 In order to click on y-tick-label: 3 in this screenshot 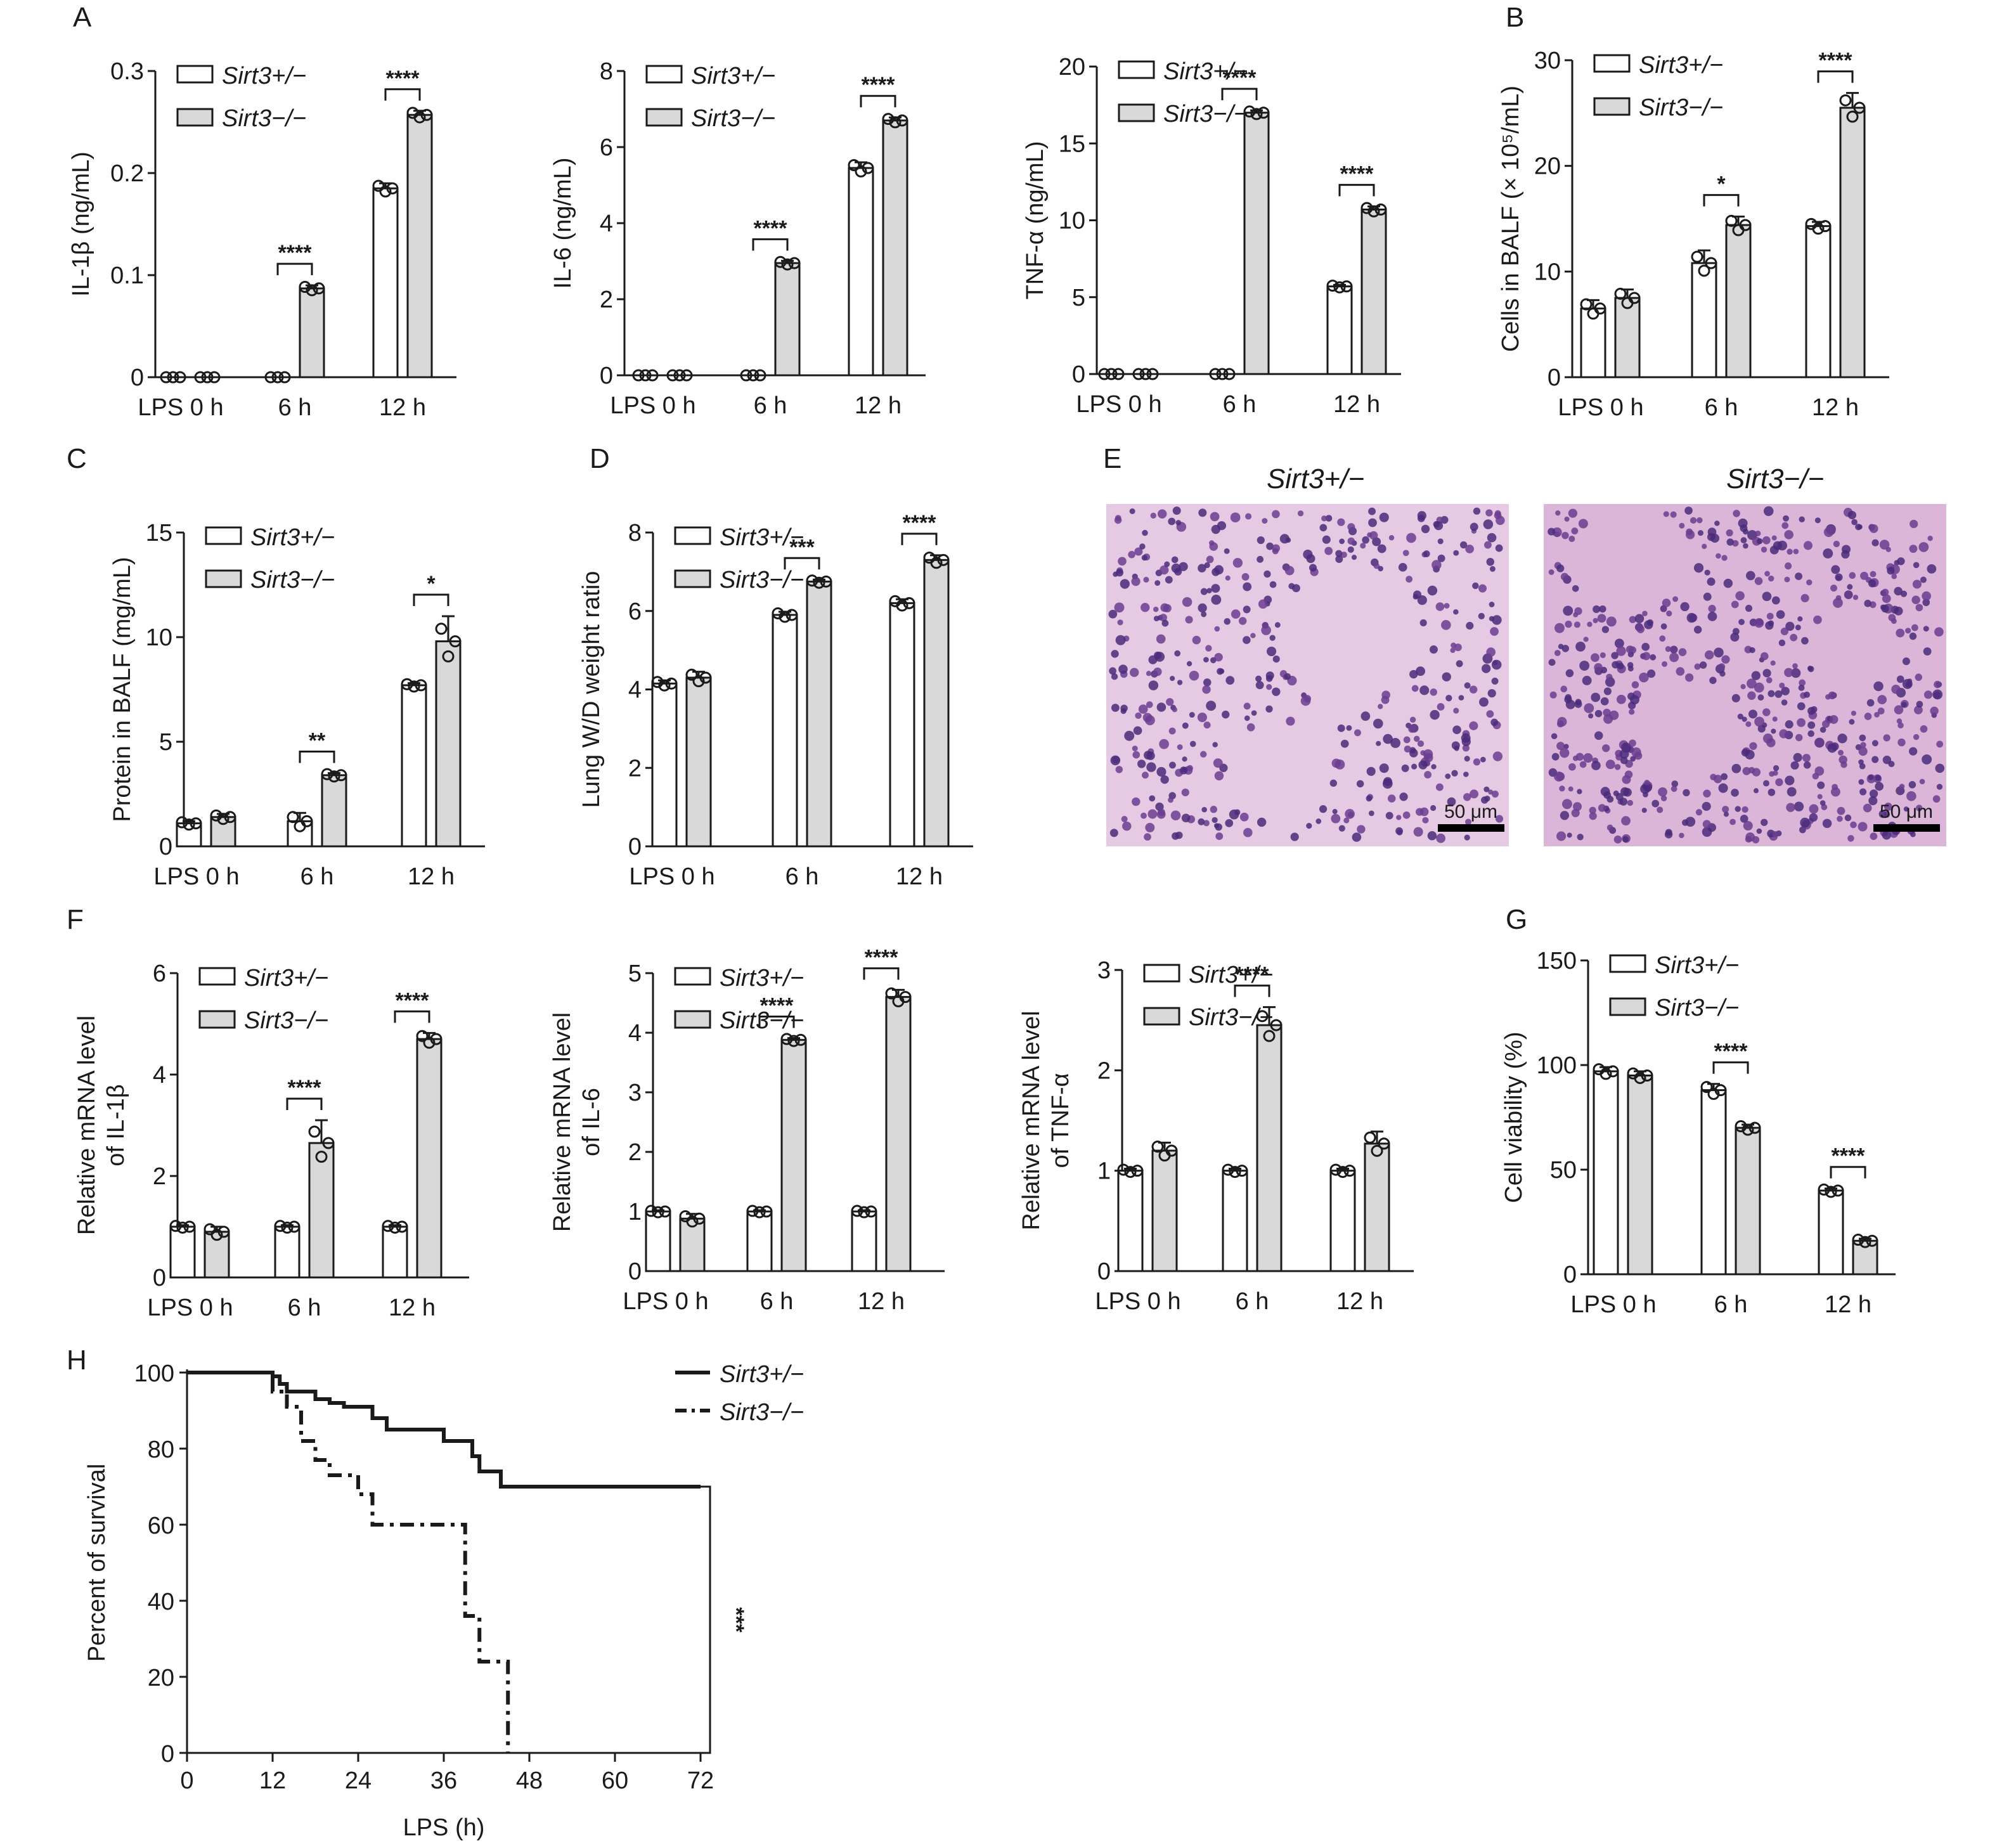, I will do `click(635, 1093)`.